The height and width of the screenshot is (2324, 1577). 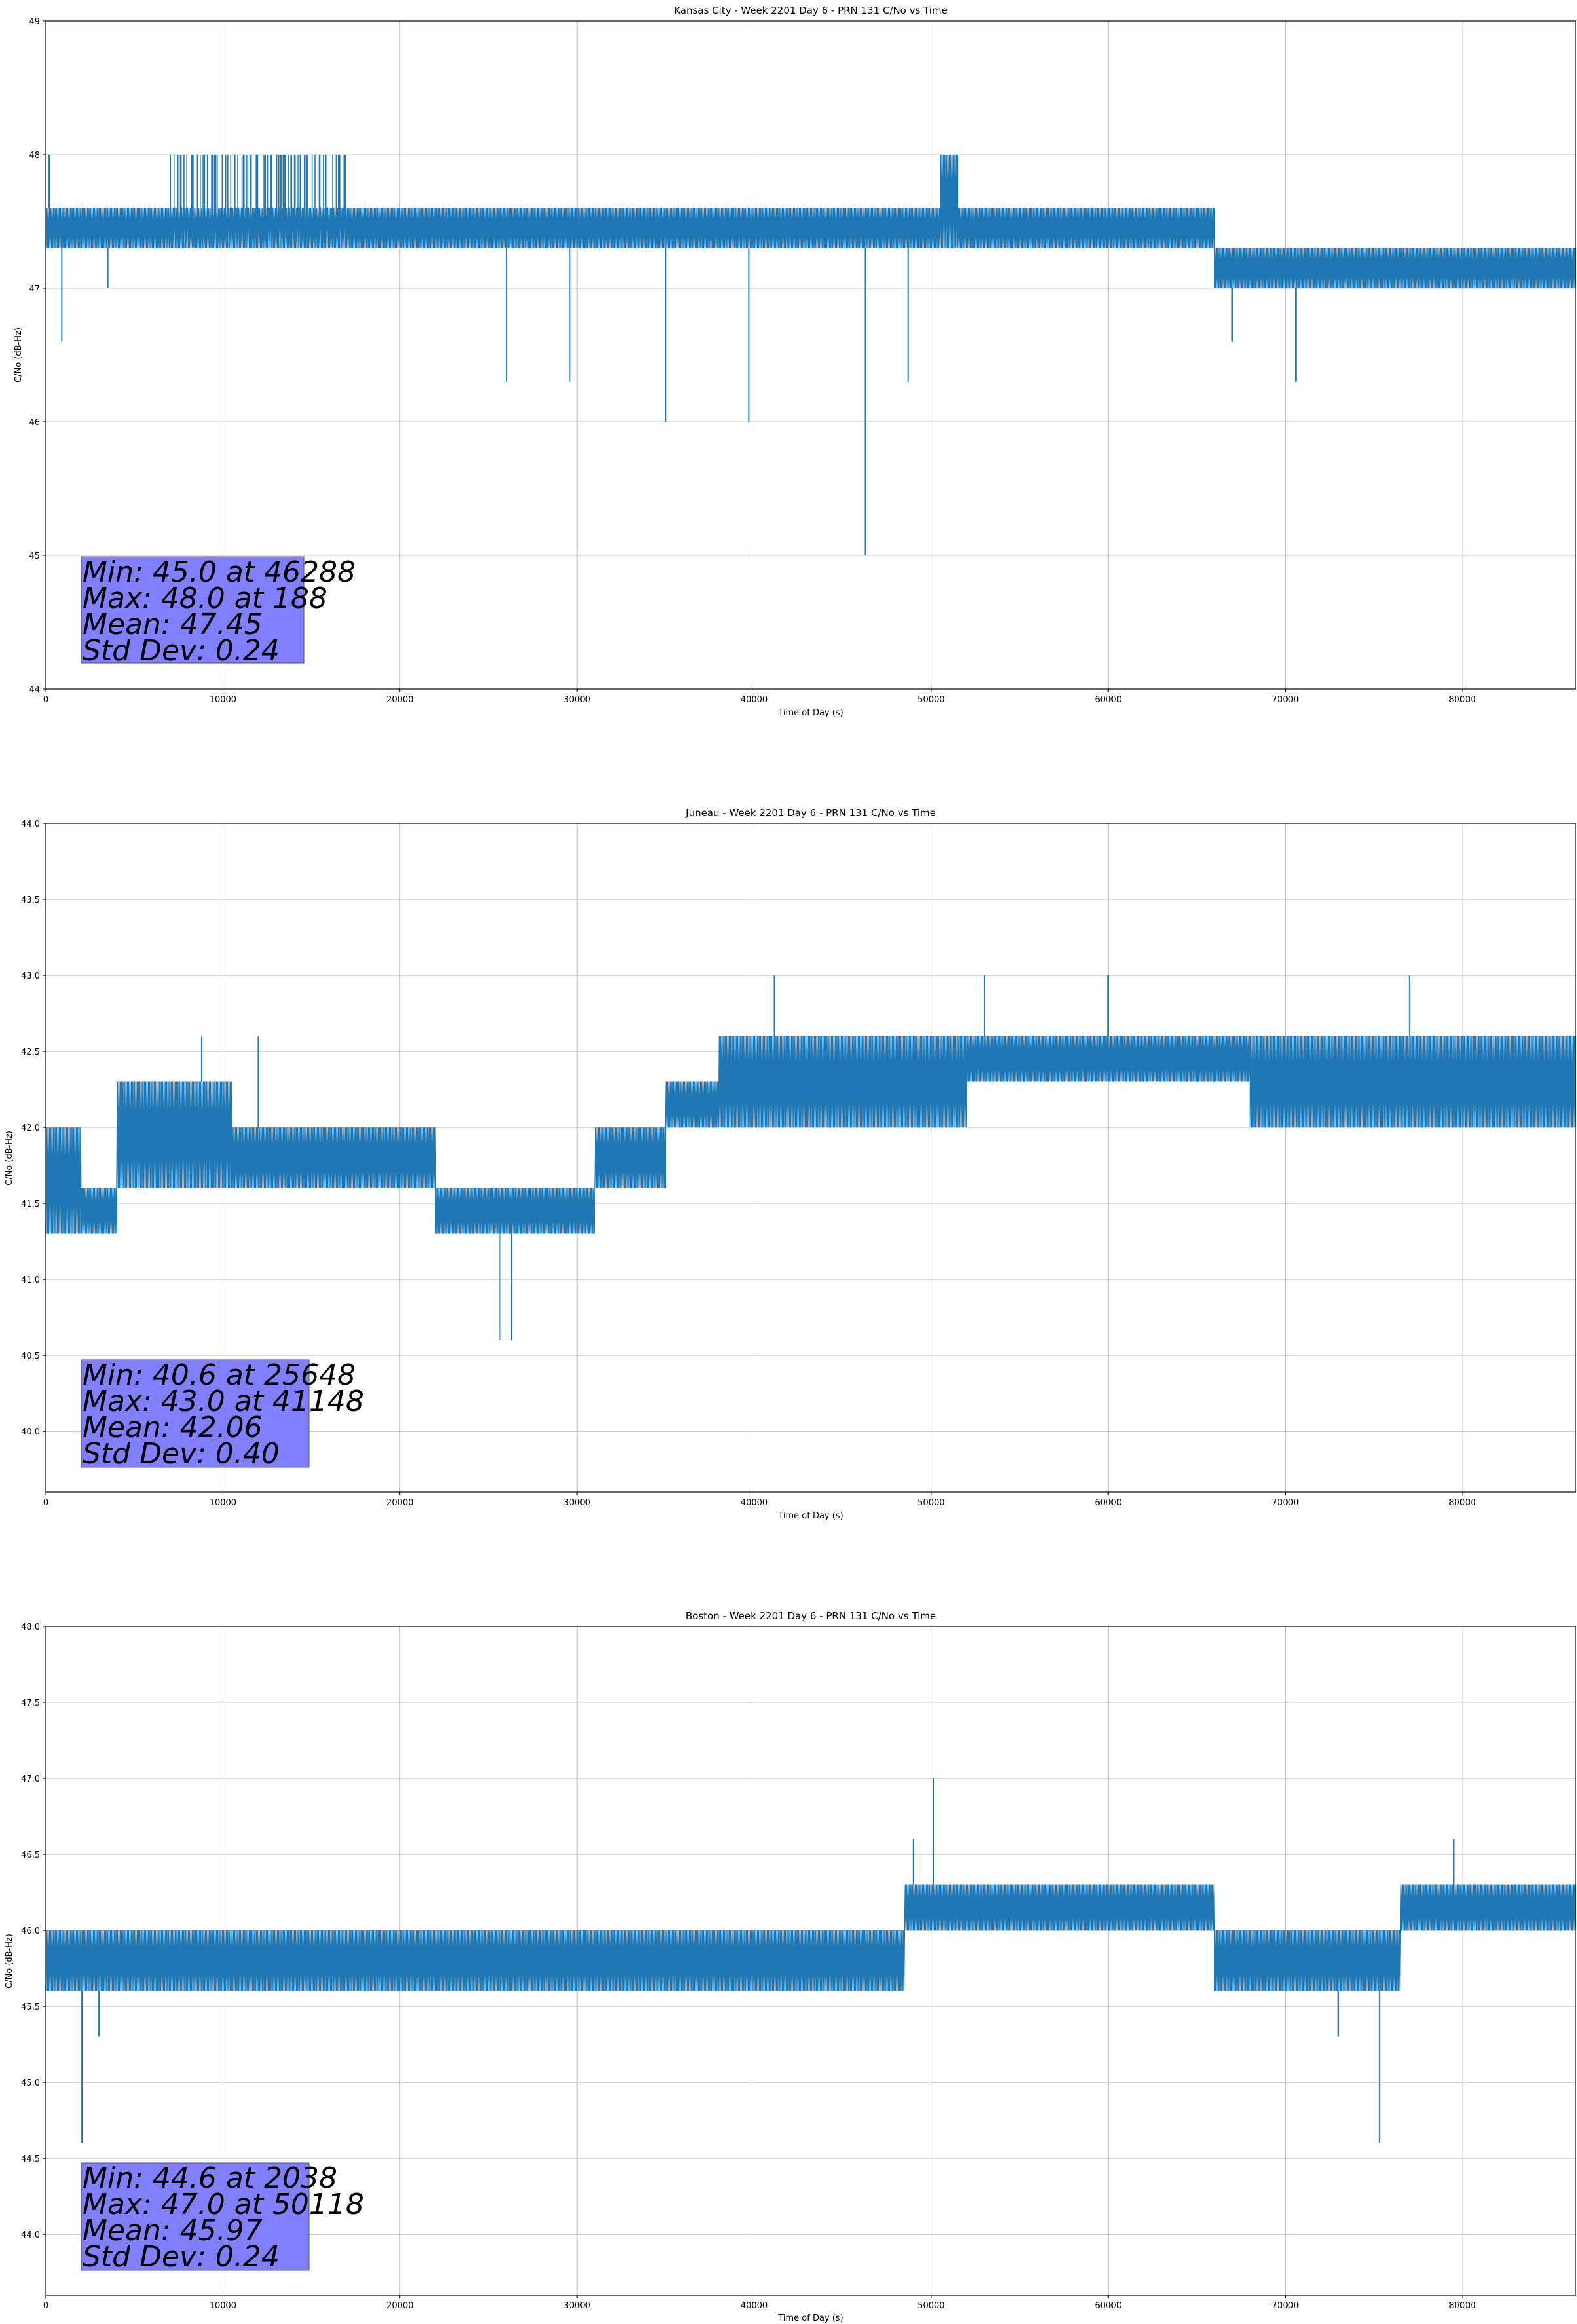 What do you see at coordinates (576, 2306) in the screenshot?
I see `chart-3-x-tick-label: 30000` at bounding box center [576, 2306].